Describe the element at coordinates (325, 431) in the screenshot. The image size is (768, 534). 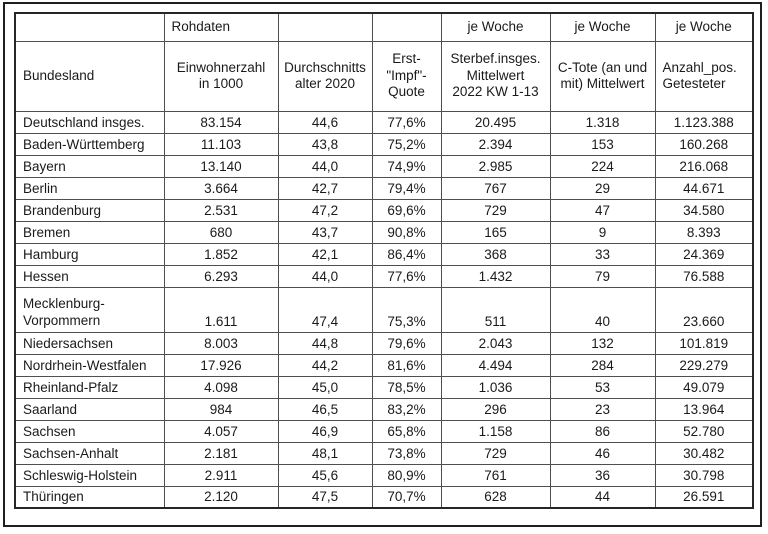
I see `cell-durchschnittsalter: 46,9` at that location.